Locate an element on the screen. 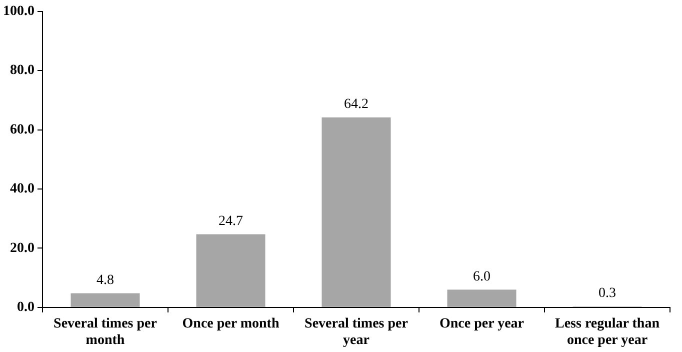 The height and width of the screenshot is (352, 682). data-label: 6.0 is located at coordinates (481, 276).